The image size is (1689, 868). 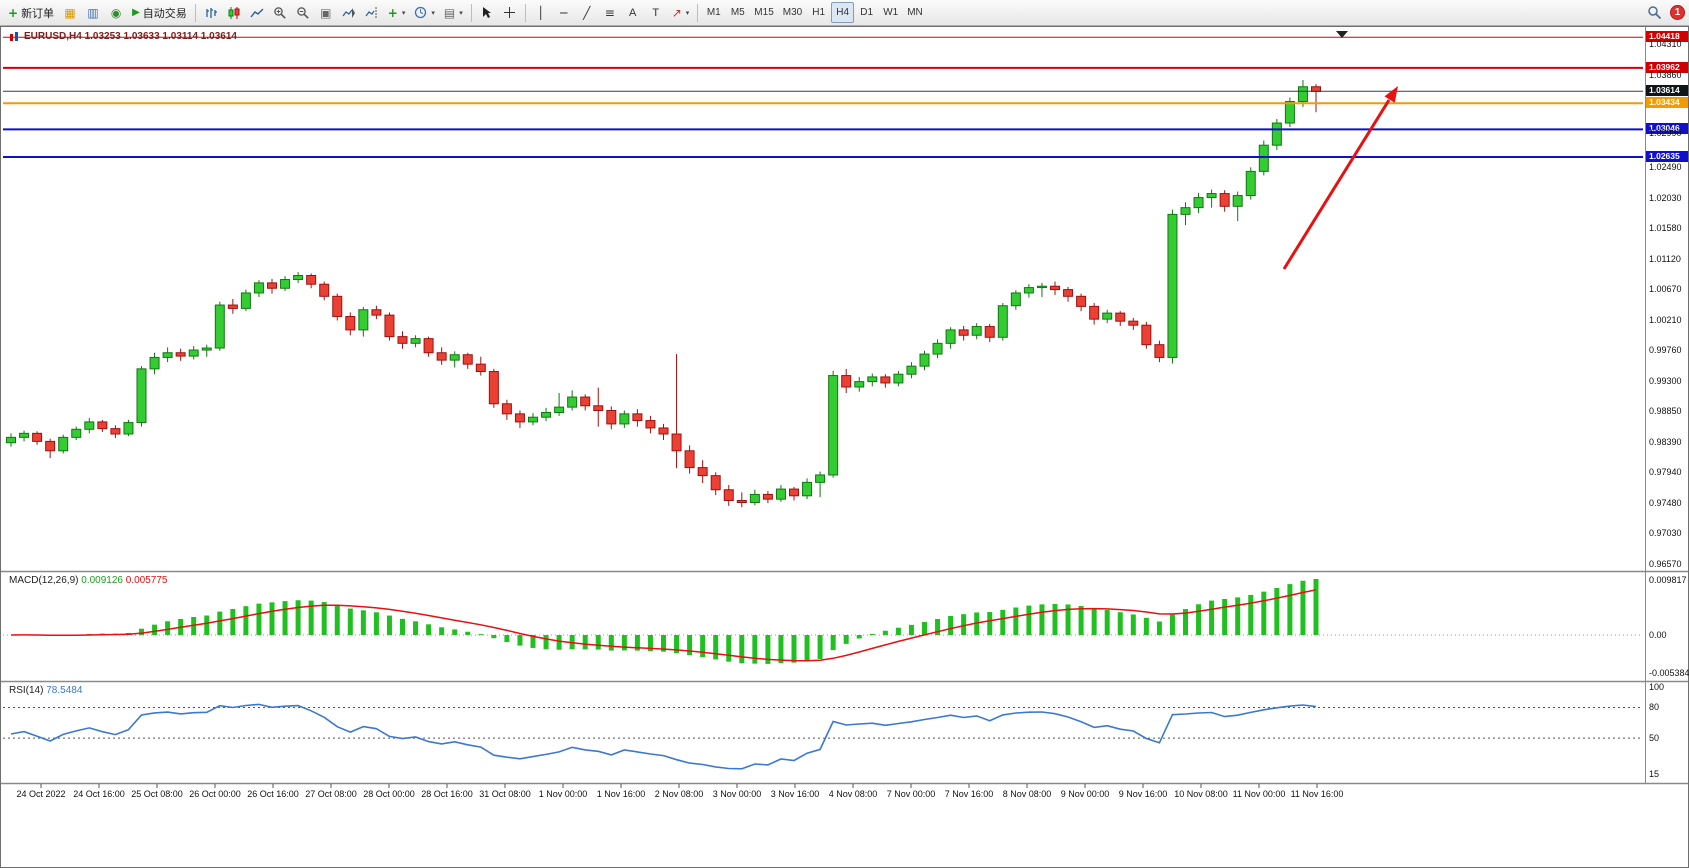 I want to click on timeframe-d1-button: D1, so click(x=866, y=12).